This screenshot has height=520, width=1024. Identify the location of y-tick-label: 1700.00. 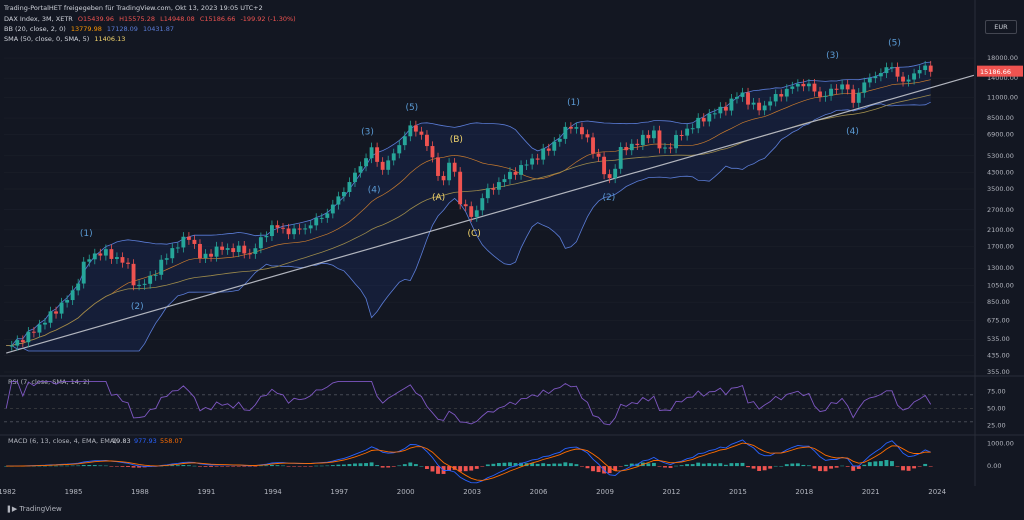
(1000, 247).